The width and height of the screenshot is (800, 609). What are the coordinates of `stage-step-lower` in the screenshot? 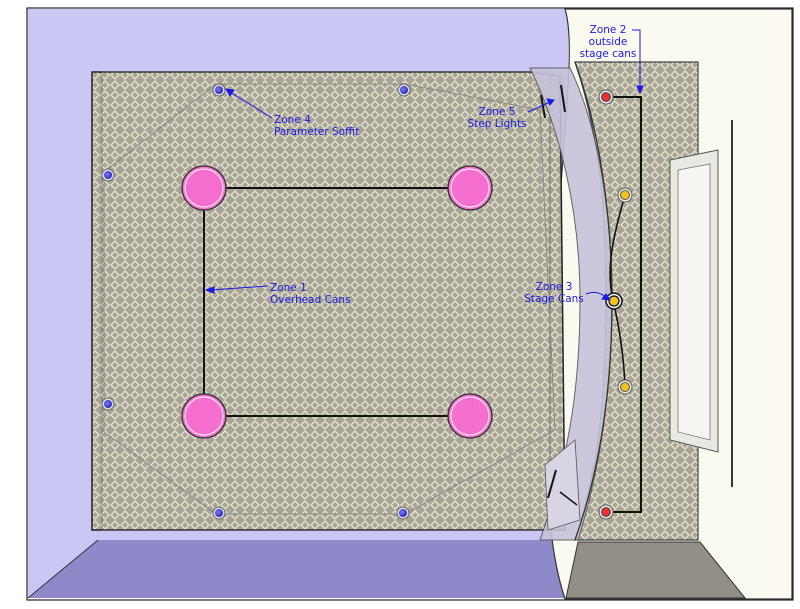 It's located at (562, 485).